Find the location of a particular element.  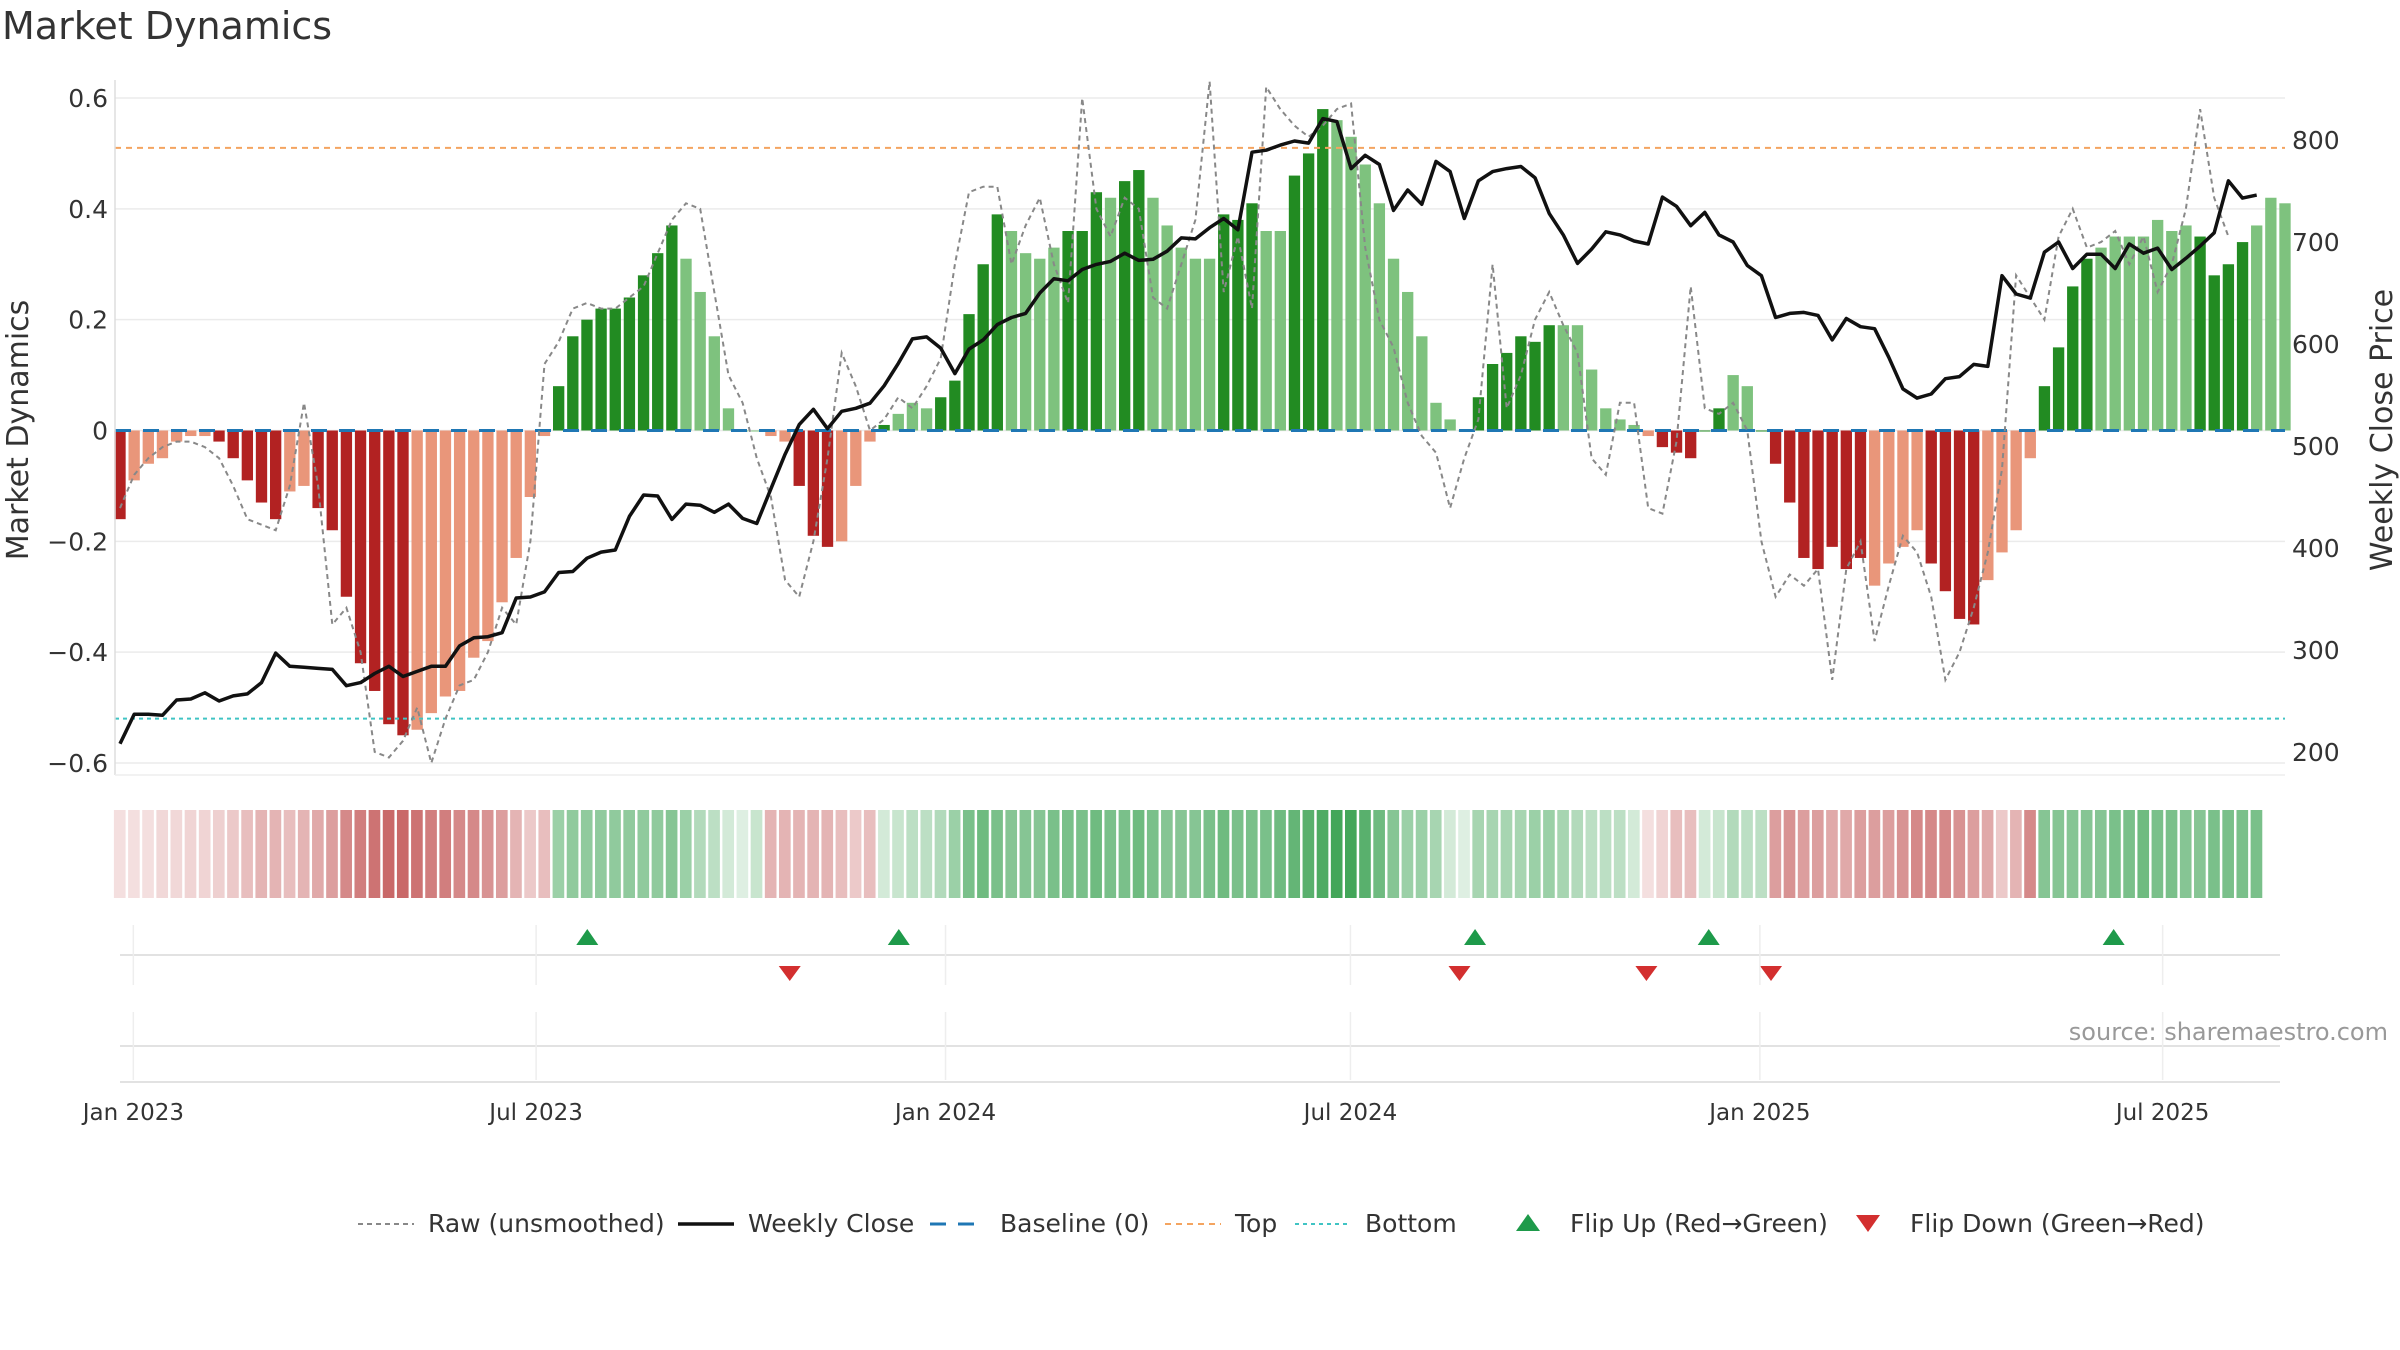

y2-tick-label: 800 is located at coordinates (2316, 140).